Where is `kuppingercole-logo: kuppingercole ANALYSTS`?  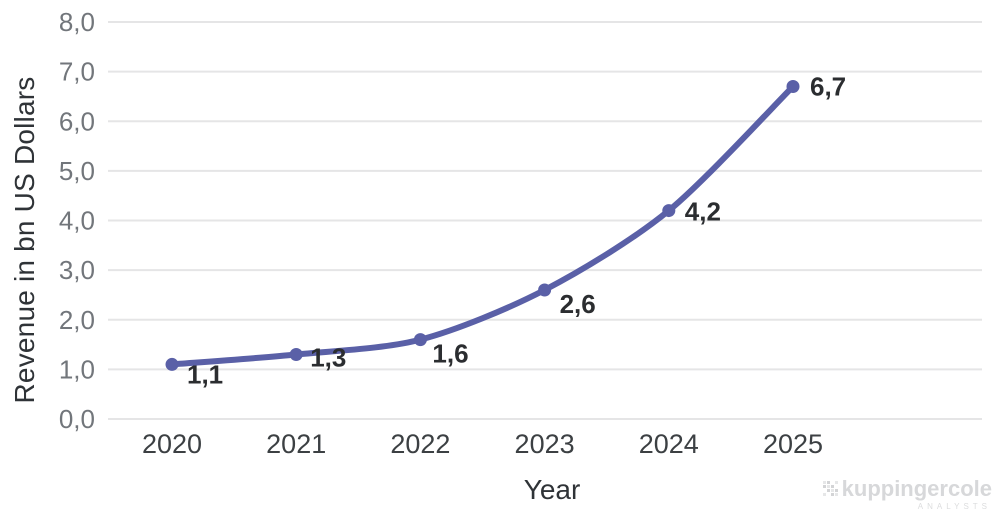 kuppingercole-logo: kuppingercole ANALYSTS is located at coordinates (907, 494).